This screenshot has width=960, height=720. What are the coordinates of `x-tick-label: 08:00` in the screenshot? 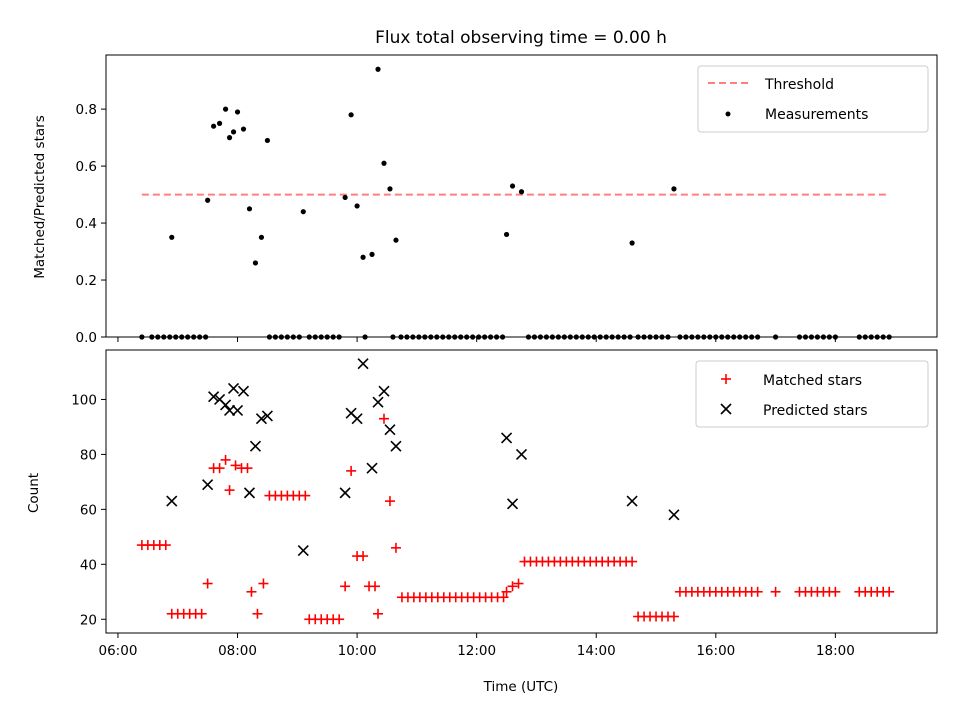 It's located at (237, 651).